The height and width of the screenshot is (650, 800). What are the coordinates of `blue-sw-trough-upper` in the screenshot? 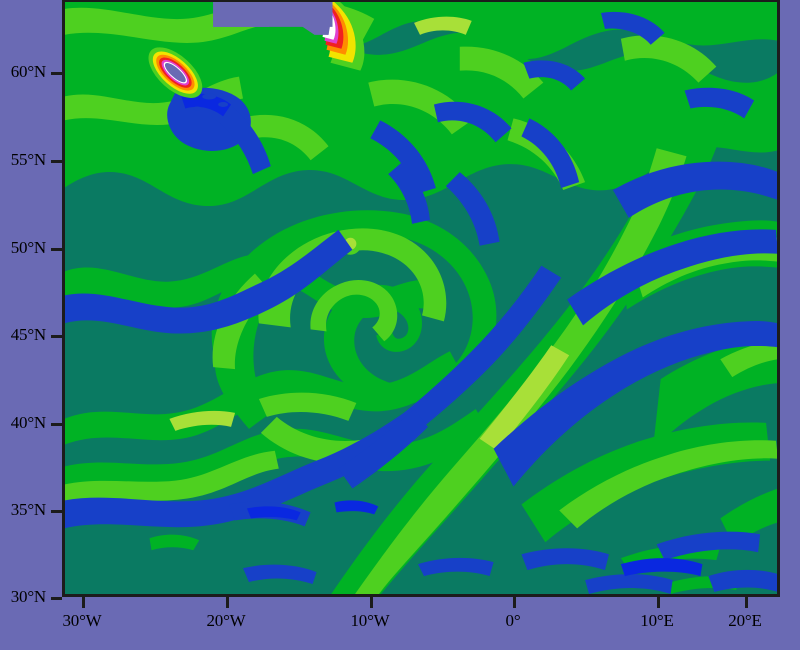 It's located at (208, 281).